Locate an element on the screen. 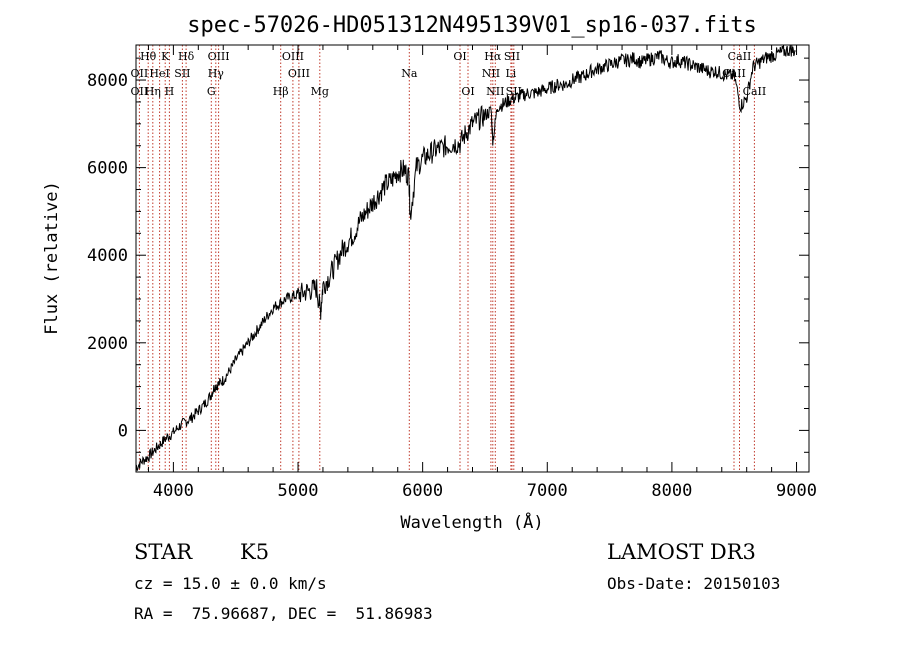  line-label: K is located at coordinates (165, 56).